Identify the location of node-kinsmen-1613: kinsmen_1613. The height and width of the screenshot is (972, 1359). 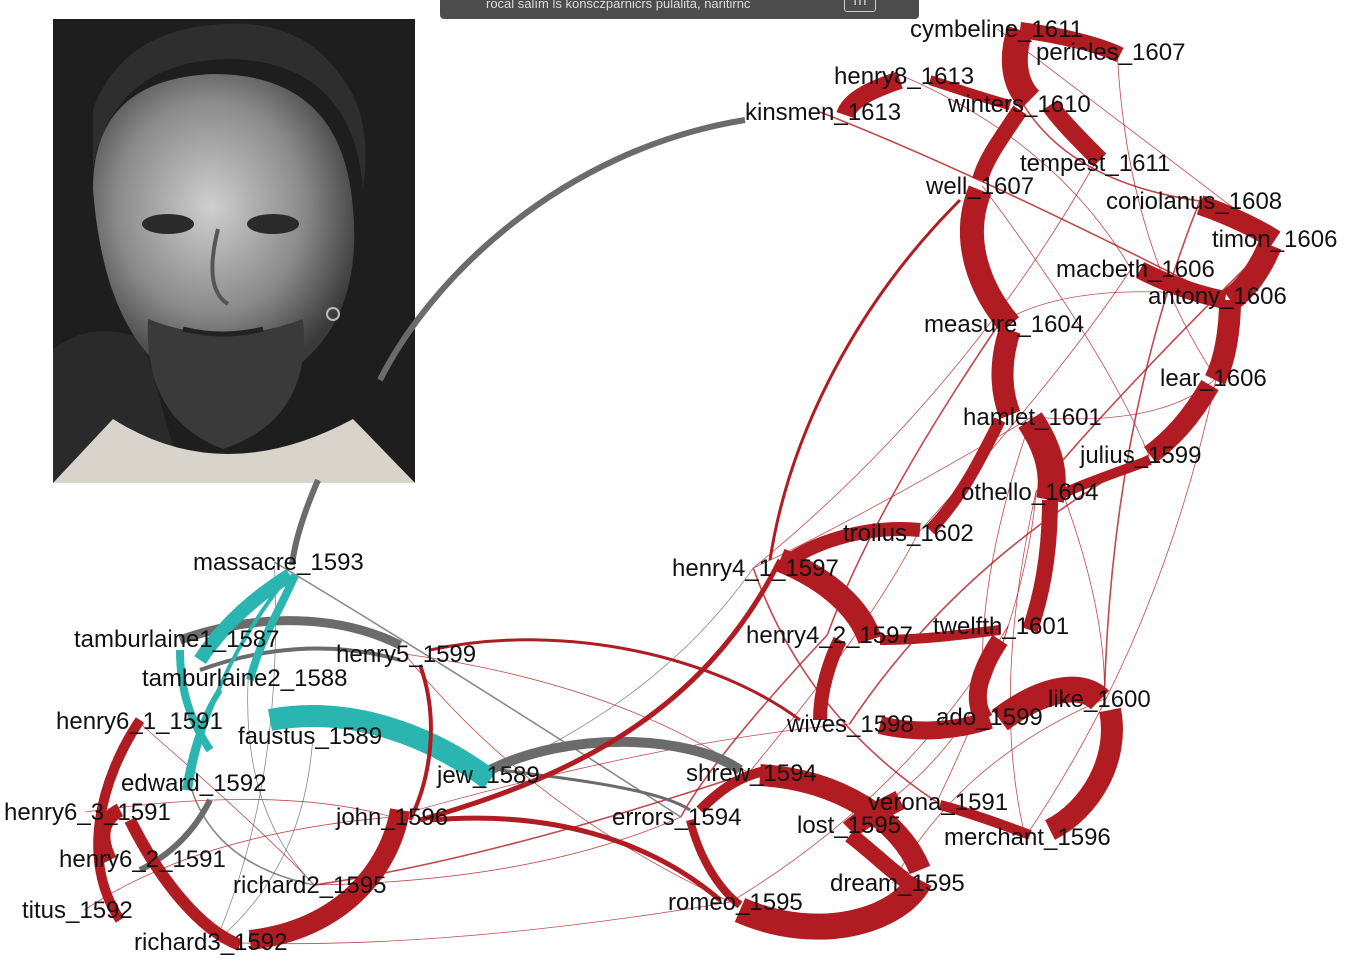
(823, 112).